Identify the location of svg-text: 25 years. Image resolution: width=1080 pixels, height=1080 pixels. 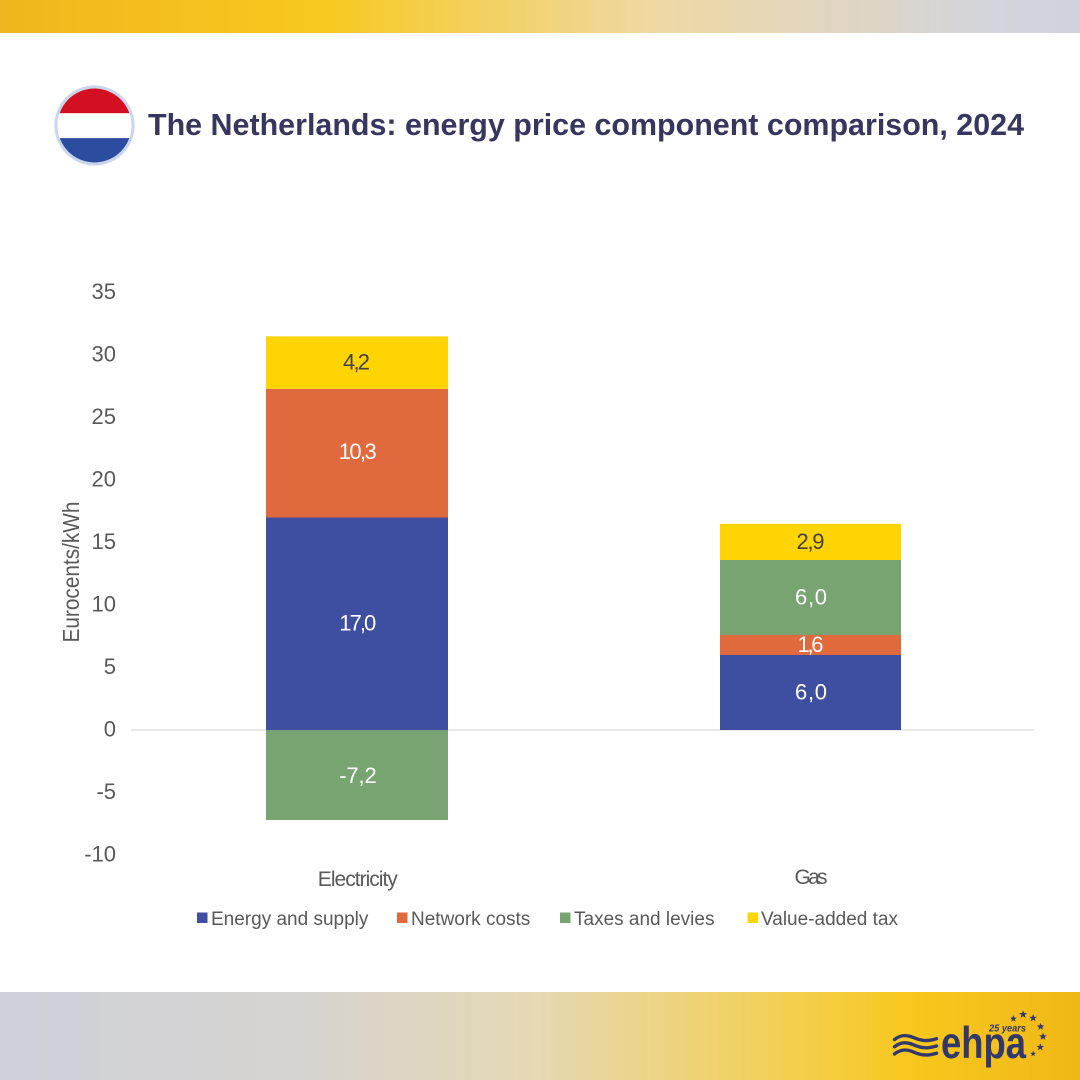
(1007, 1029).